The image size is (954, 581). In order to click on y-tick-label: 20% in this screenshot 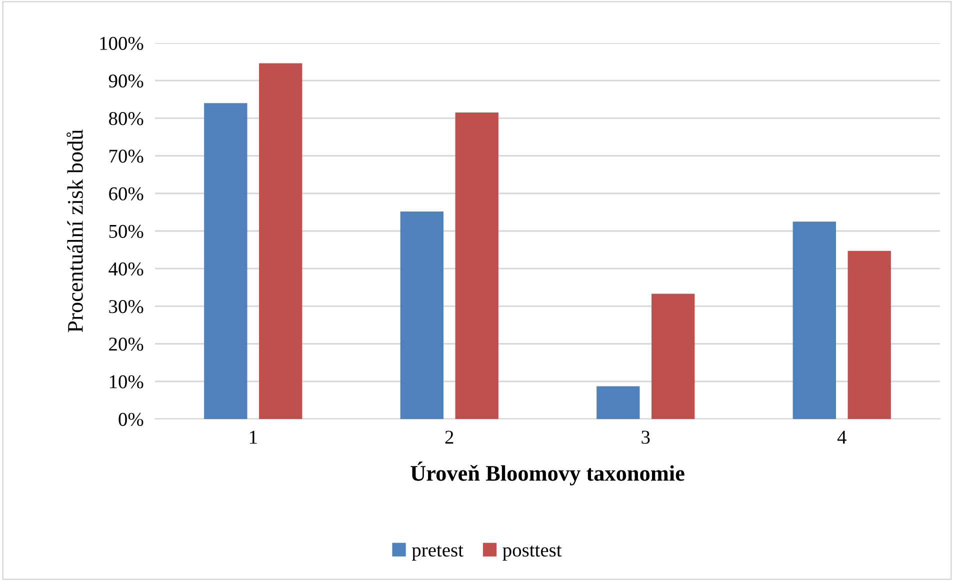, I will do `click(126, 344)`.